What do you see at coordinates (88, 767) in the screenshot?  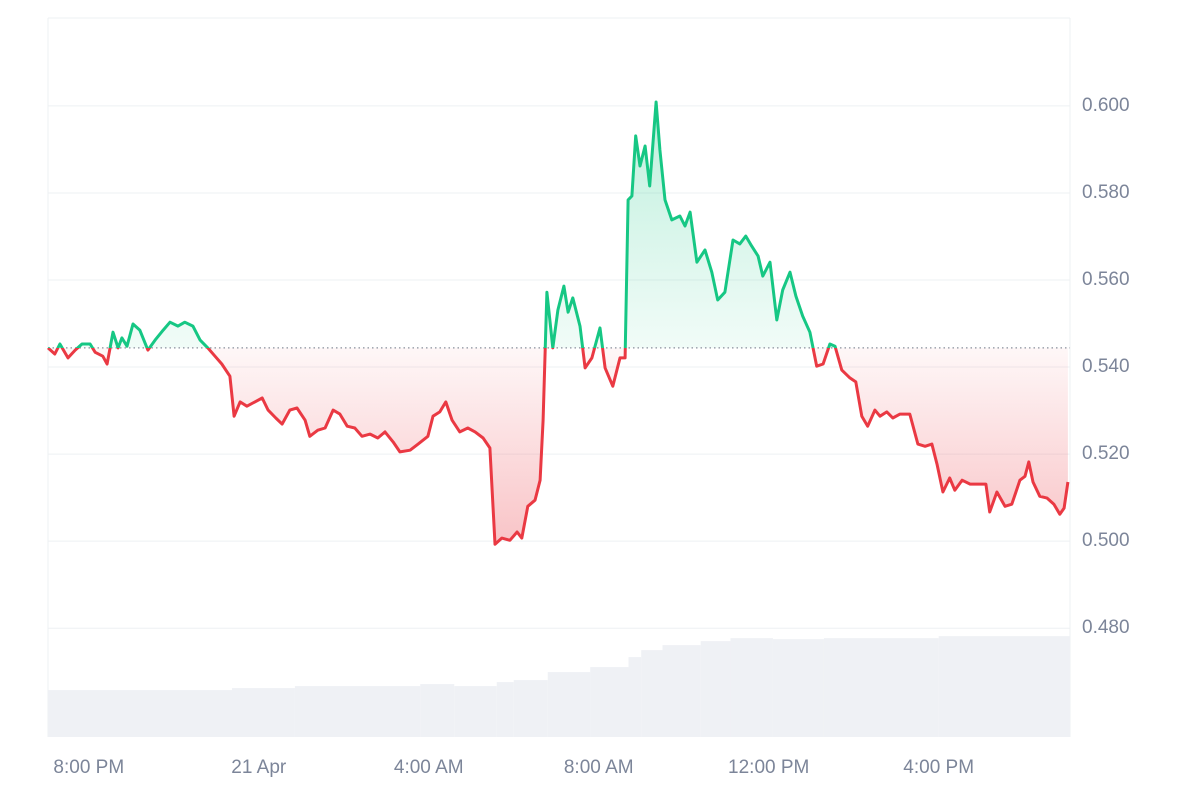 I see `x-tick-label: 8:00 PM` at bounding box center [88, 767].